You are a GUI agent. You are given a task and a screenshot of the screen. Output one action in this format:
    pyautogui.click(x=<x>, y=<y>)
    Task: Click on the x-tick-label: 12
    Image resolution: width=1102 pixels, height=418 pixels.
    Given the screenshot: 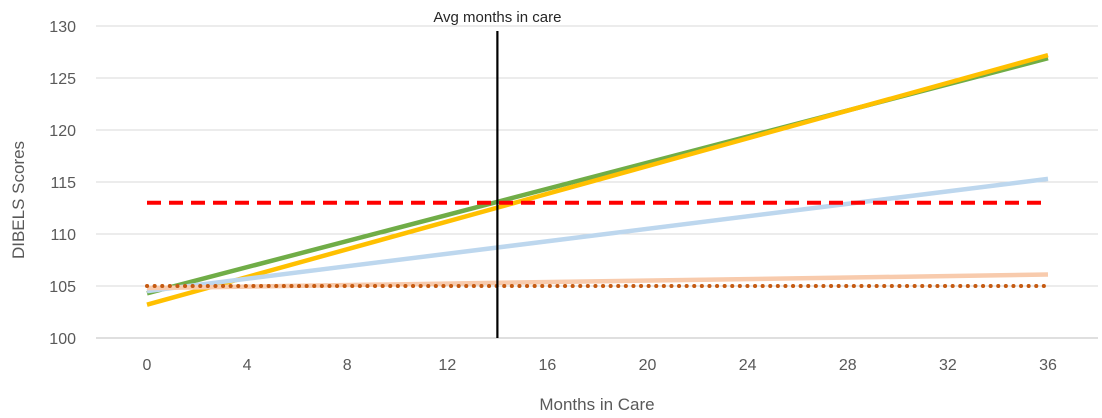 What is the action you would take?
    pyautogui.click(x=447, y=365)
    